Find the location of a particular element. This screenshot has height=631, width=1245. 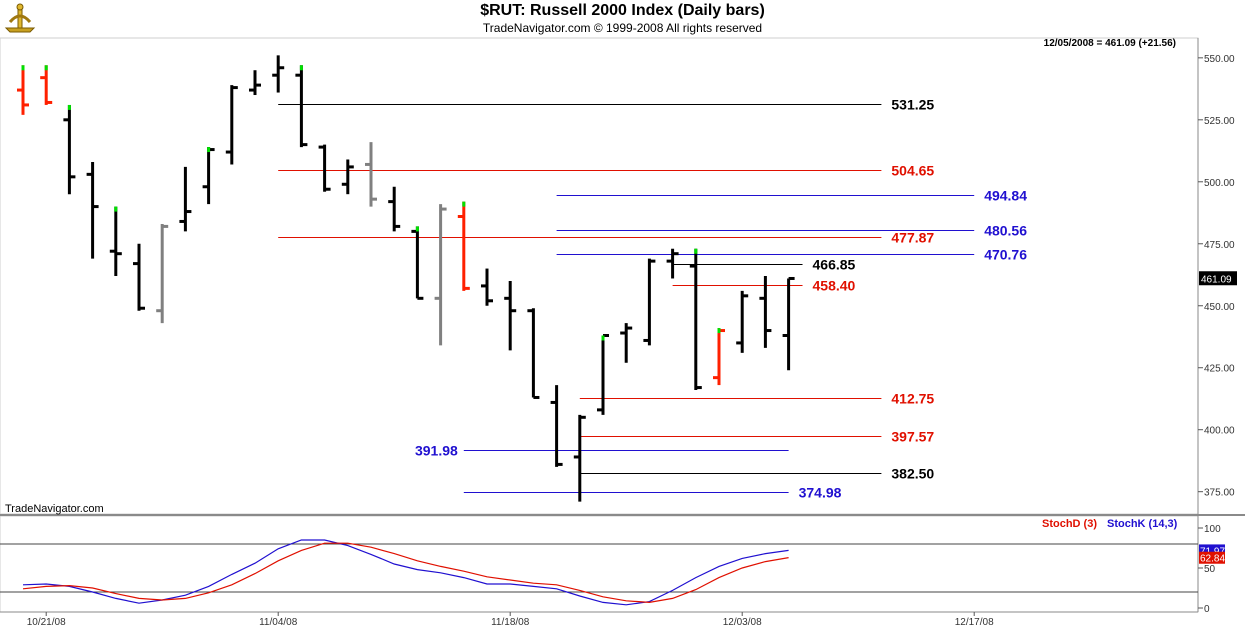

last-price-box is located at coordinates (1218, 278).